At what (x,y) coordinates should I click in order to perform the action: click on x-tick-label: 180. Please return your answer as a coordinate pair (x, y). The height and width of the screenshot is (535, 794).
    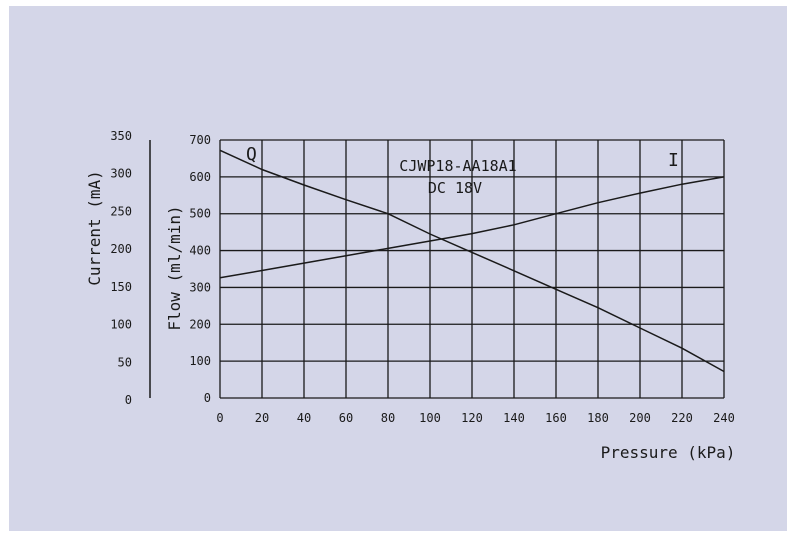
    Looking at the image, I should click on (598, 418).